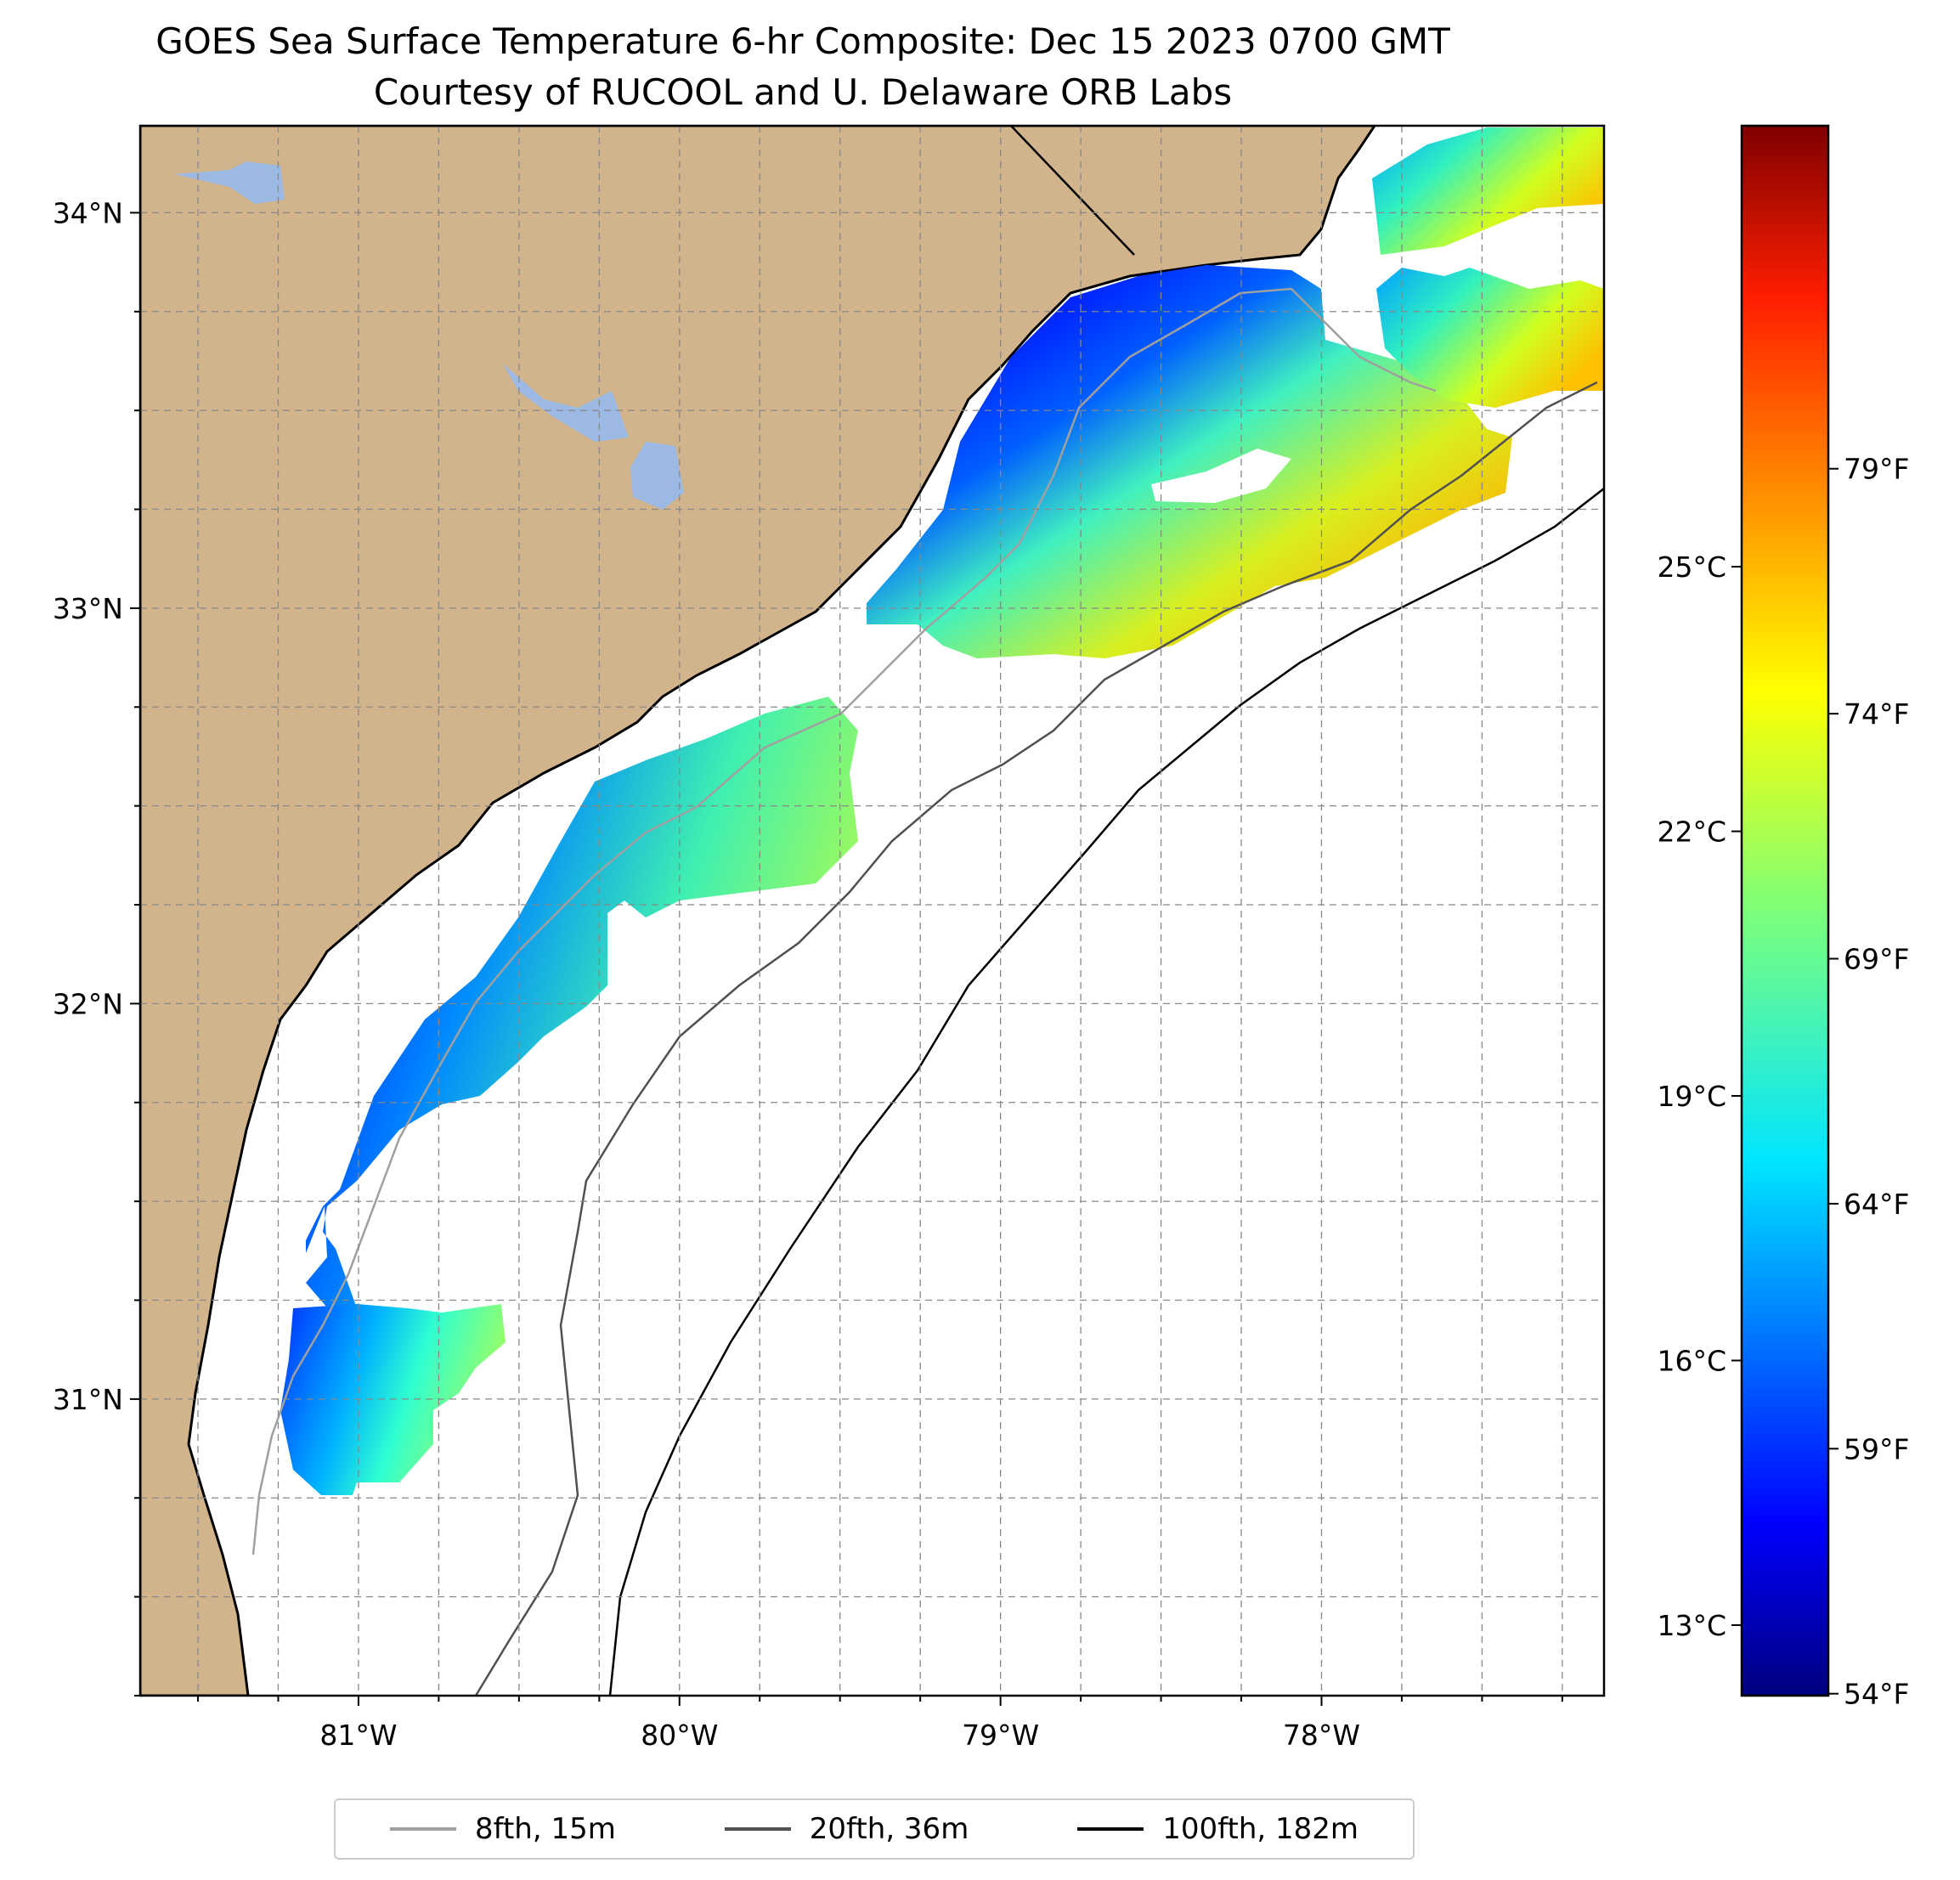 The image size is (1960, 1880). Describe the element at coordinates (88, 609) in the screenshot. I see `lat-tick-label: 33°N` at that location.